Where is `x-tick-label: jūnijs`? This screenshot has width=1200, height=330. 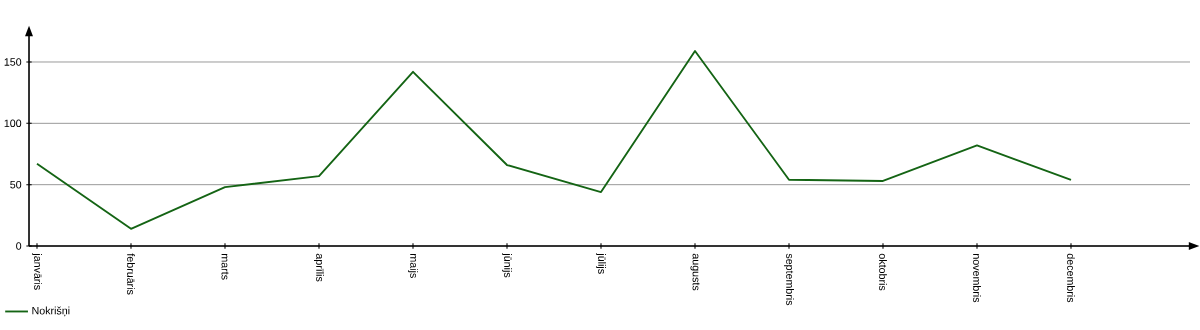
x-tick-label: jūnijs is located at coordinates (507, 265).